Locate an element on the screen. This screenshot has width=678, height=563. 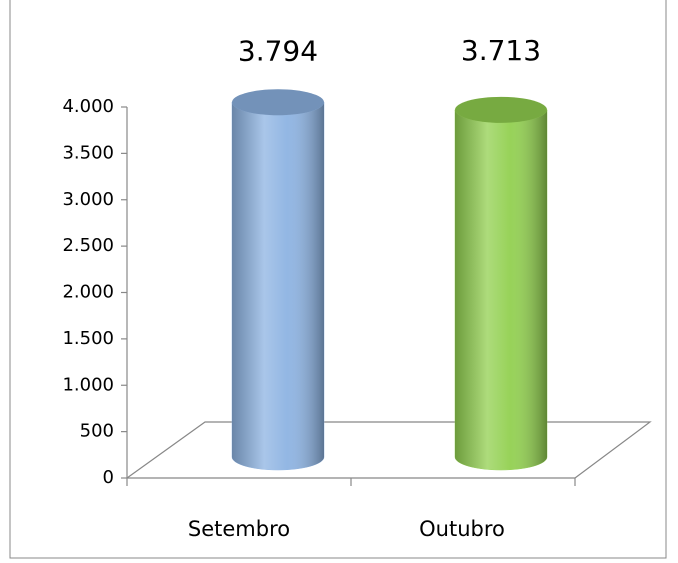
x-tick-label: Outubro is located at coordinates (462, 529).